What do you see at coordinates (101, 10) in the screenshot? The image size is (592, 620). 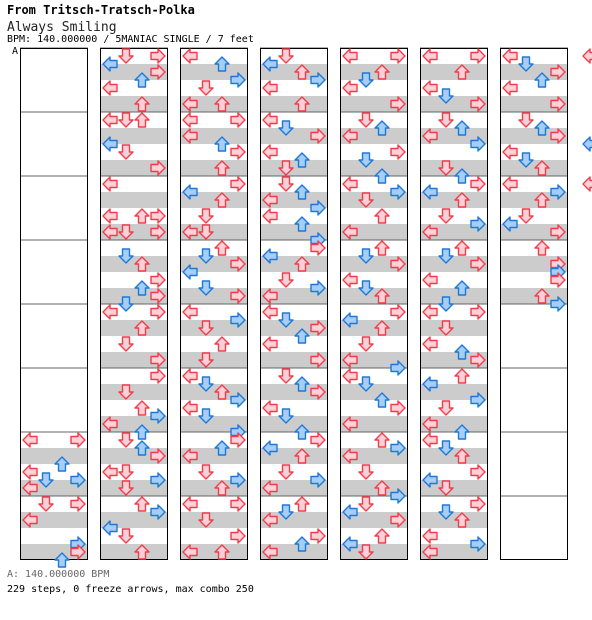 I see `pack-name: From Tritsch-Tratsch-Polka` at bounding box center [101, 10].